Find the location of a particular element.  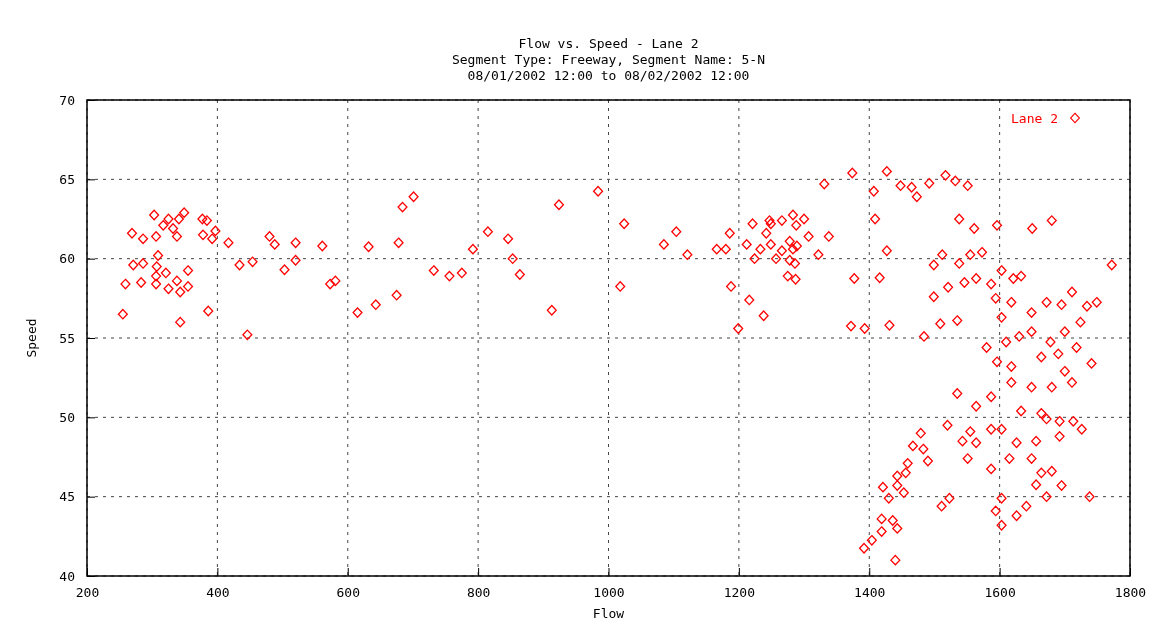

y-tick-label: 70 is located at coordinates (67, 100).